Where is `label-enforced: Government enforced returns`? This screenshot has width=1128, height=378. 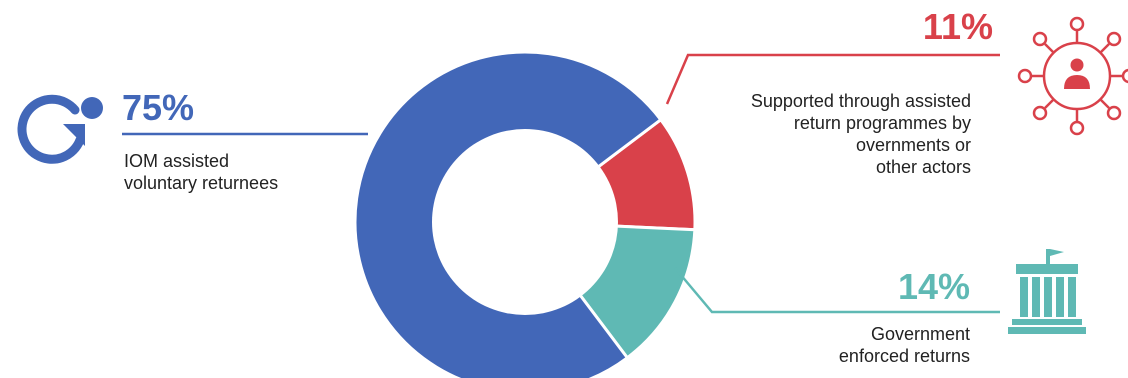
label-enforced: Government enforced returns is located at coordinates (904, 345).